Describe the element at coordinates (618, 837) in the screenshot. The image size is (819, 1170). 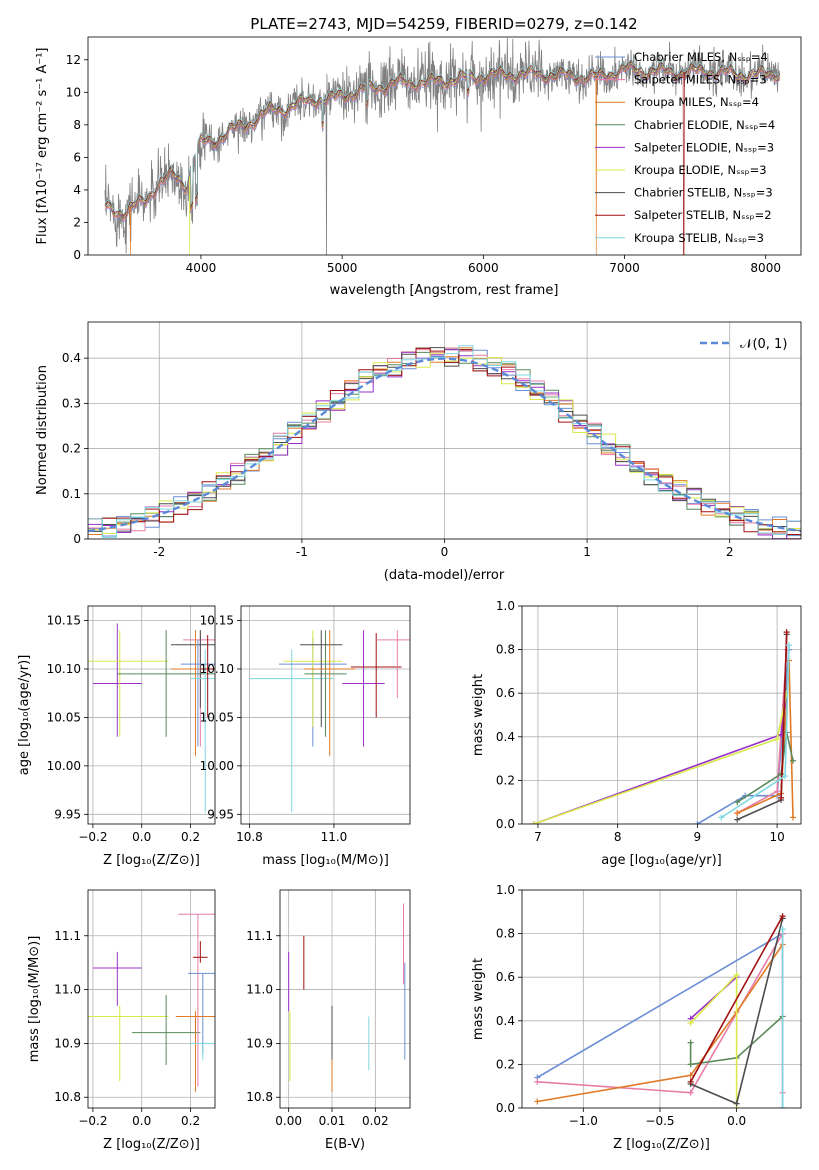
I see `x-tick-label: 8` at that location.